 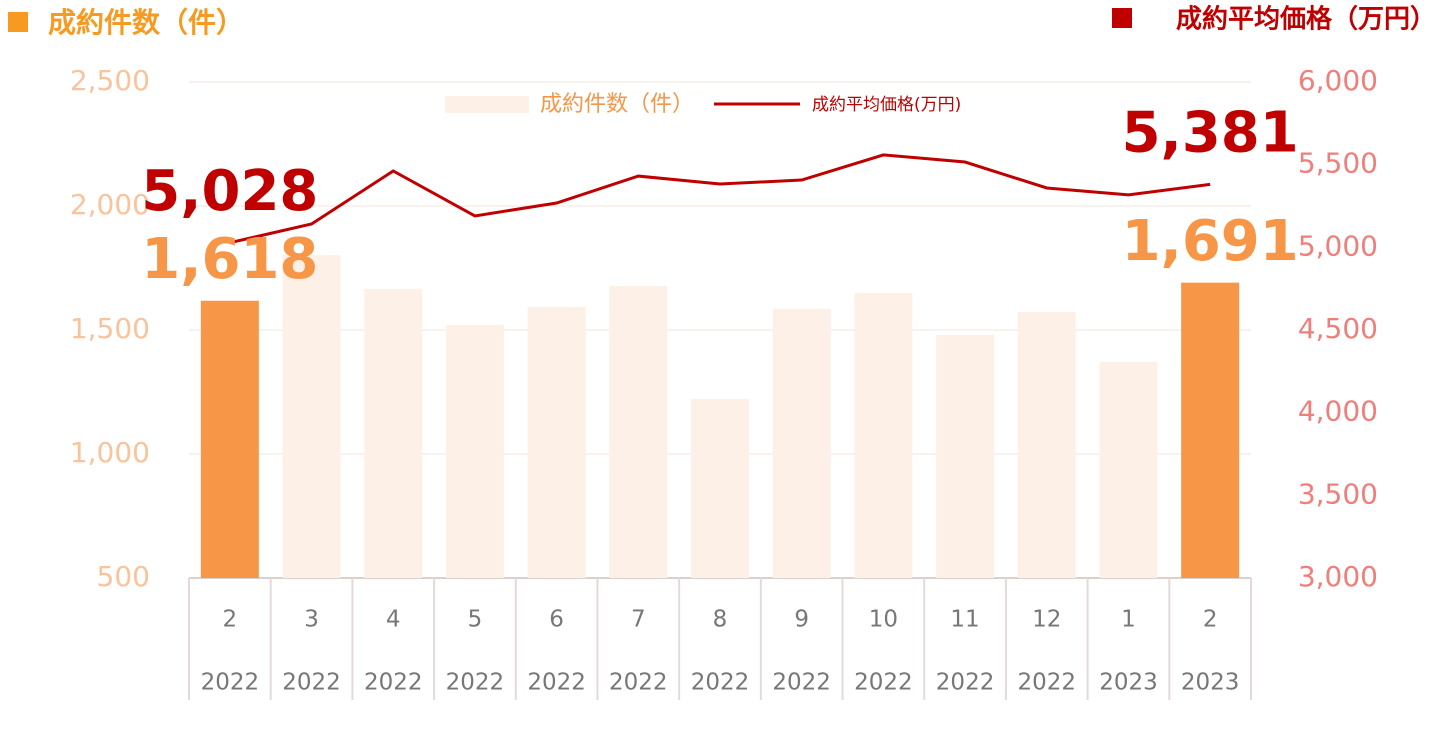 What do you see at coordinates (617, 104) in the screenshot?
I see `legend-label: 成約件数（件）` at bounding box center [617, 104].